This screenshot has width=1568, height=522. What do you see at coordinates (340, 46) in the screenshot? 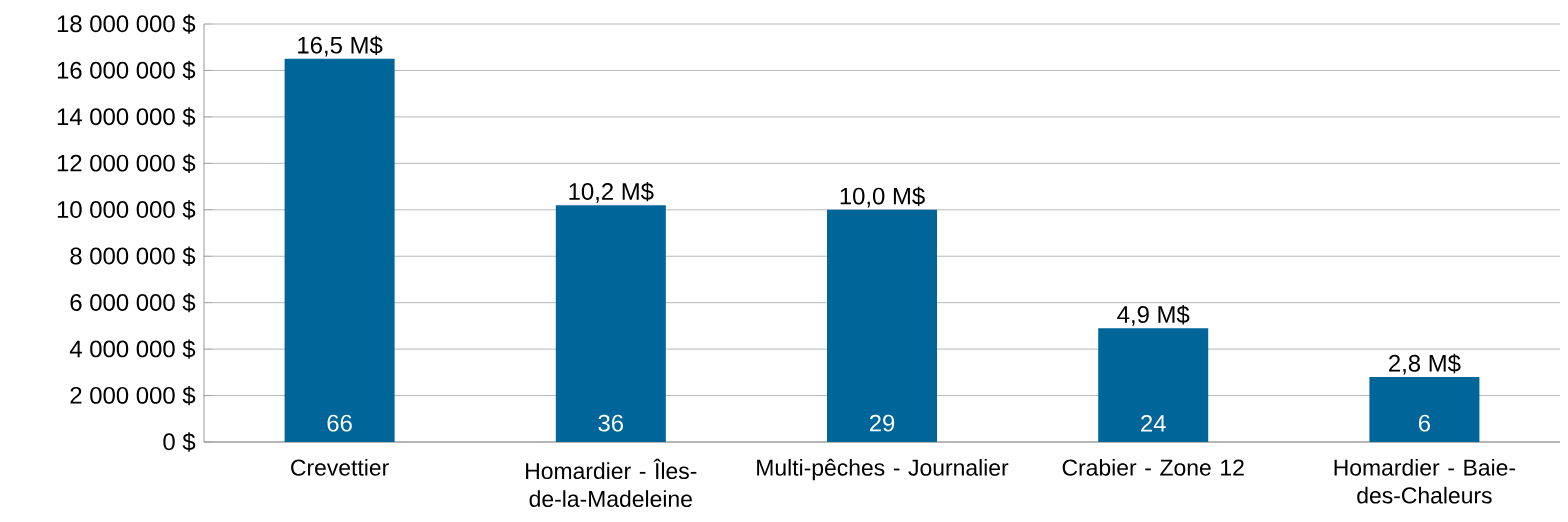
I see `data-label: 16,5 M$` at bounding box center [340, 46].